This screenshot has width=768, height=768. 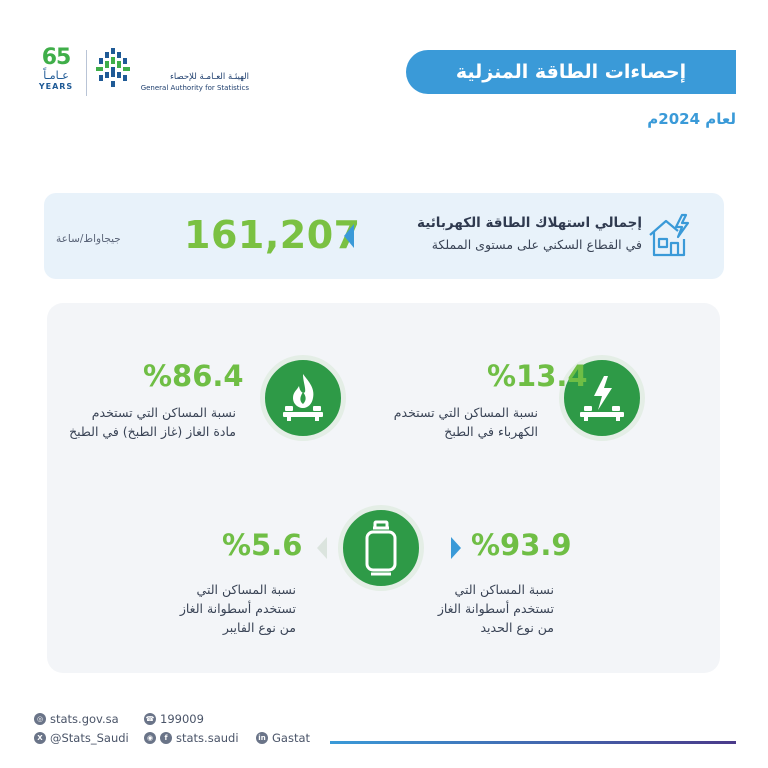 What do you see at coordinates (113, 67) in the screenshot?
I see `gastat-emblem-icon` at bounding box center [113, 67].